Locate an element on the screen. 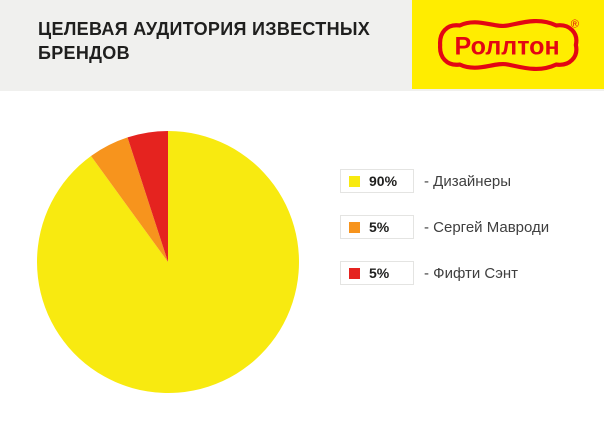  legend-percent: 90% is located at coordinates (383, 181).